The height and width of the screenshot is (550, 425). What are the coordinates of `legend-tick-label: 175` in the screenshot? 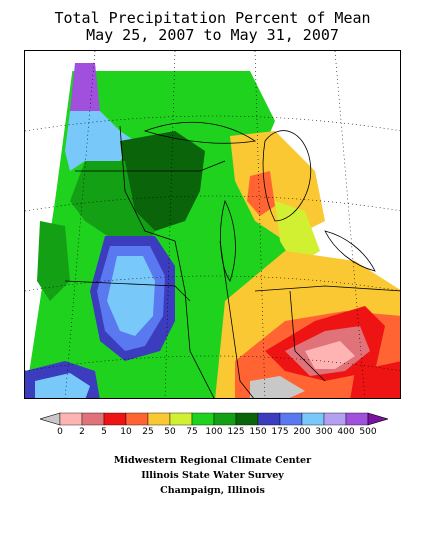 It's located at (280, 432).